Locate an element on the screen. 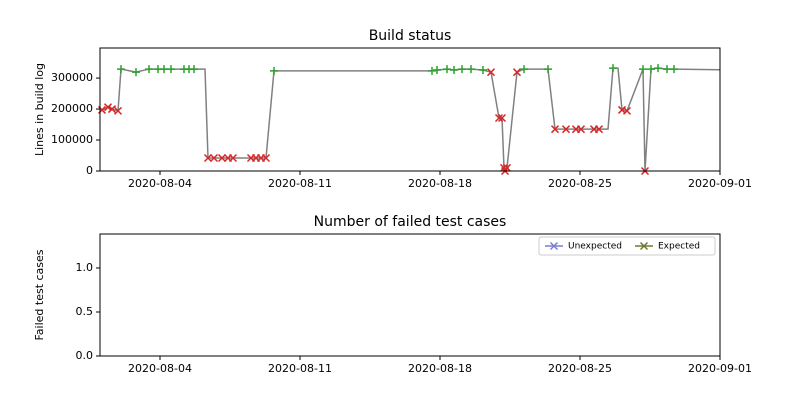 This screenshot has height=400, width=800. y-axis-label: Lines in build log is located at coordinates (39, 109).